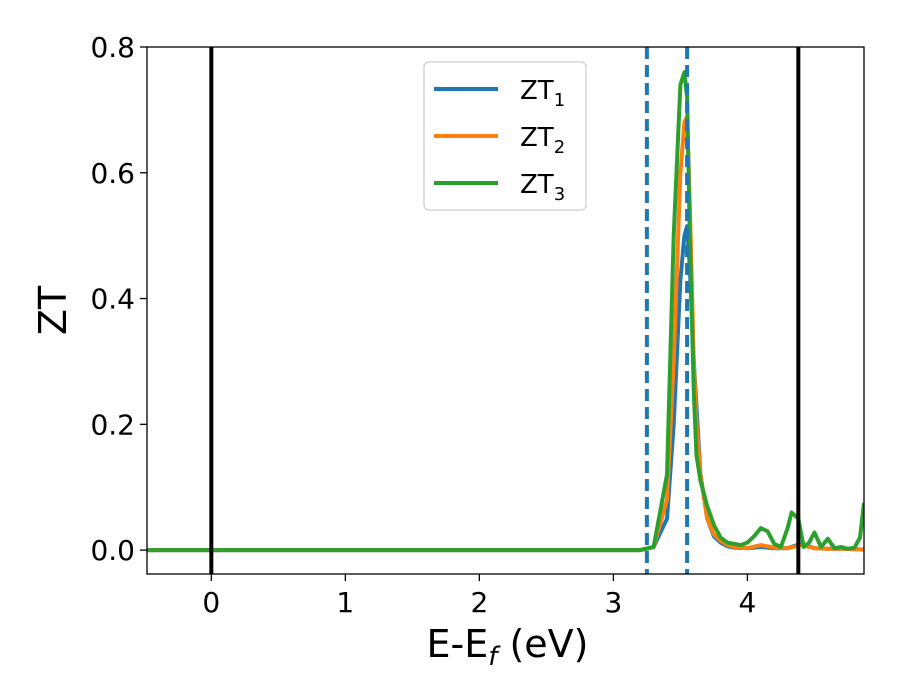 This screenshot has width=900, height=700. I want to click on legend-label-zt3: ZT3, so click(542, 187).